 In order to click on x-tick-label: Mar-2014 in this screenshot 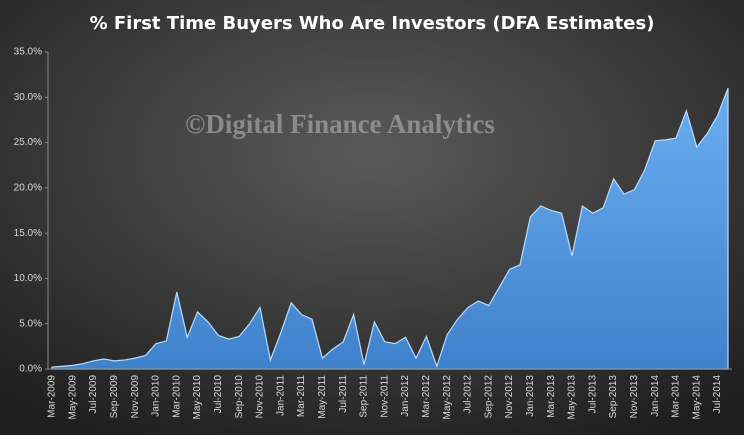, I will do `click(676, 396)`.